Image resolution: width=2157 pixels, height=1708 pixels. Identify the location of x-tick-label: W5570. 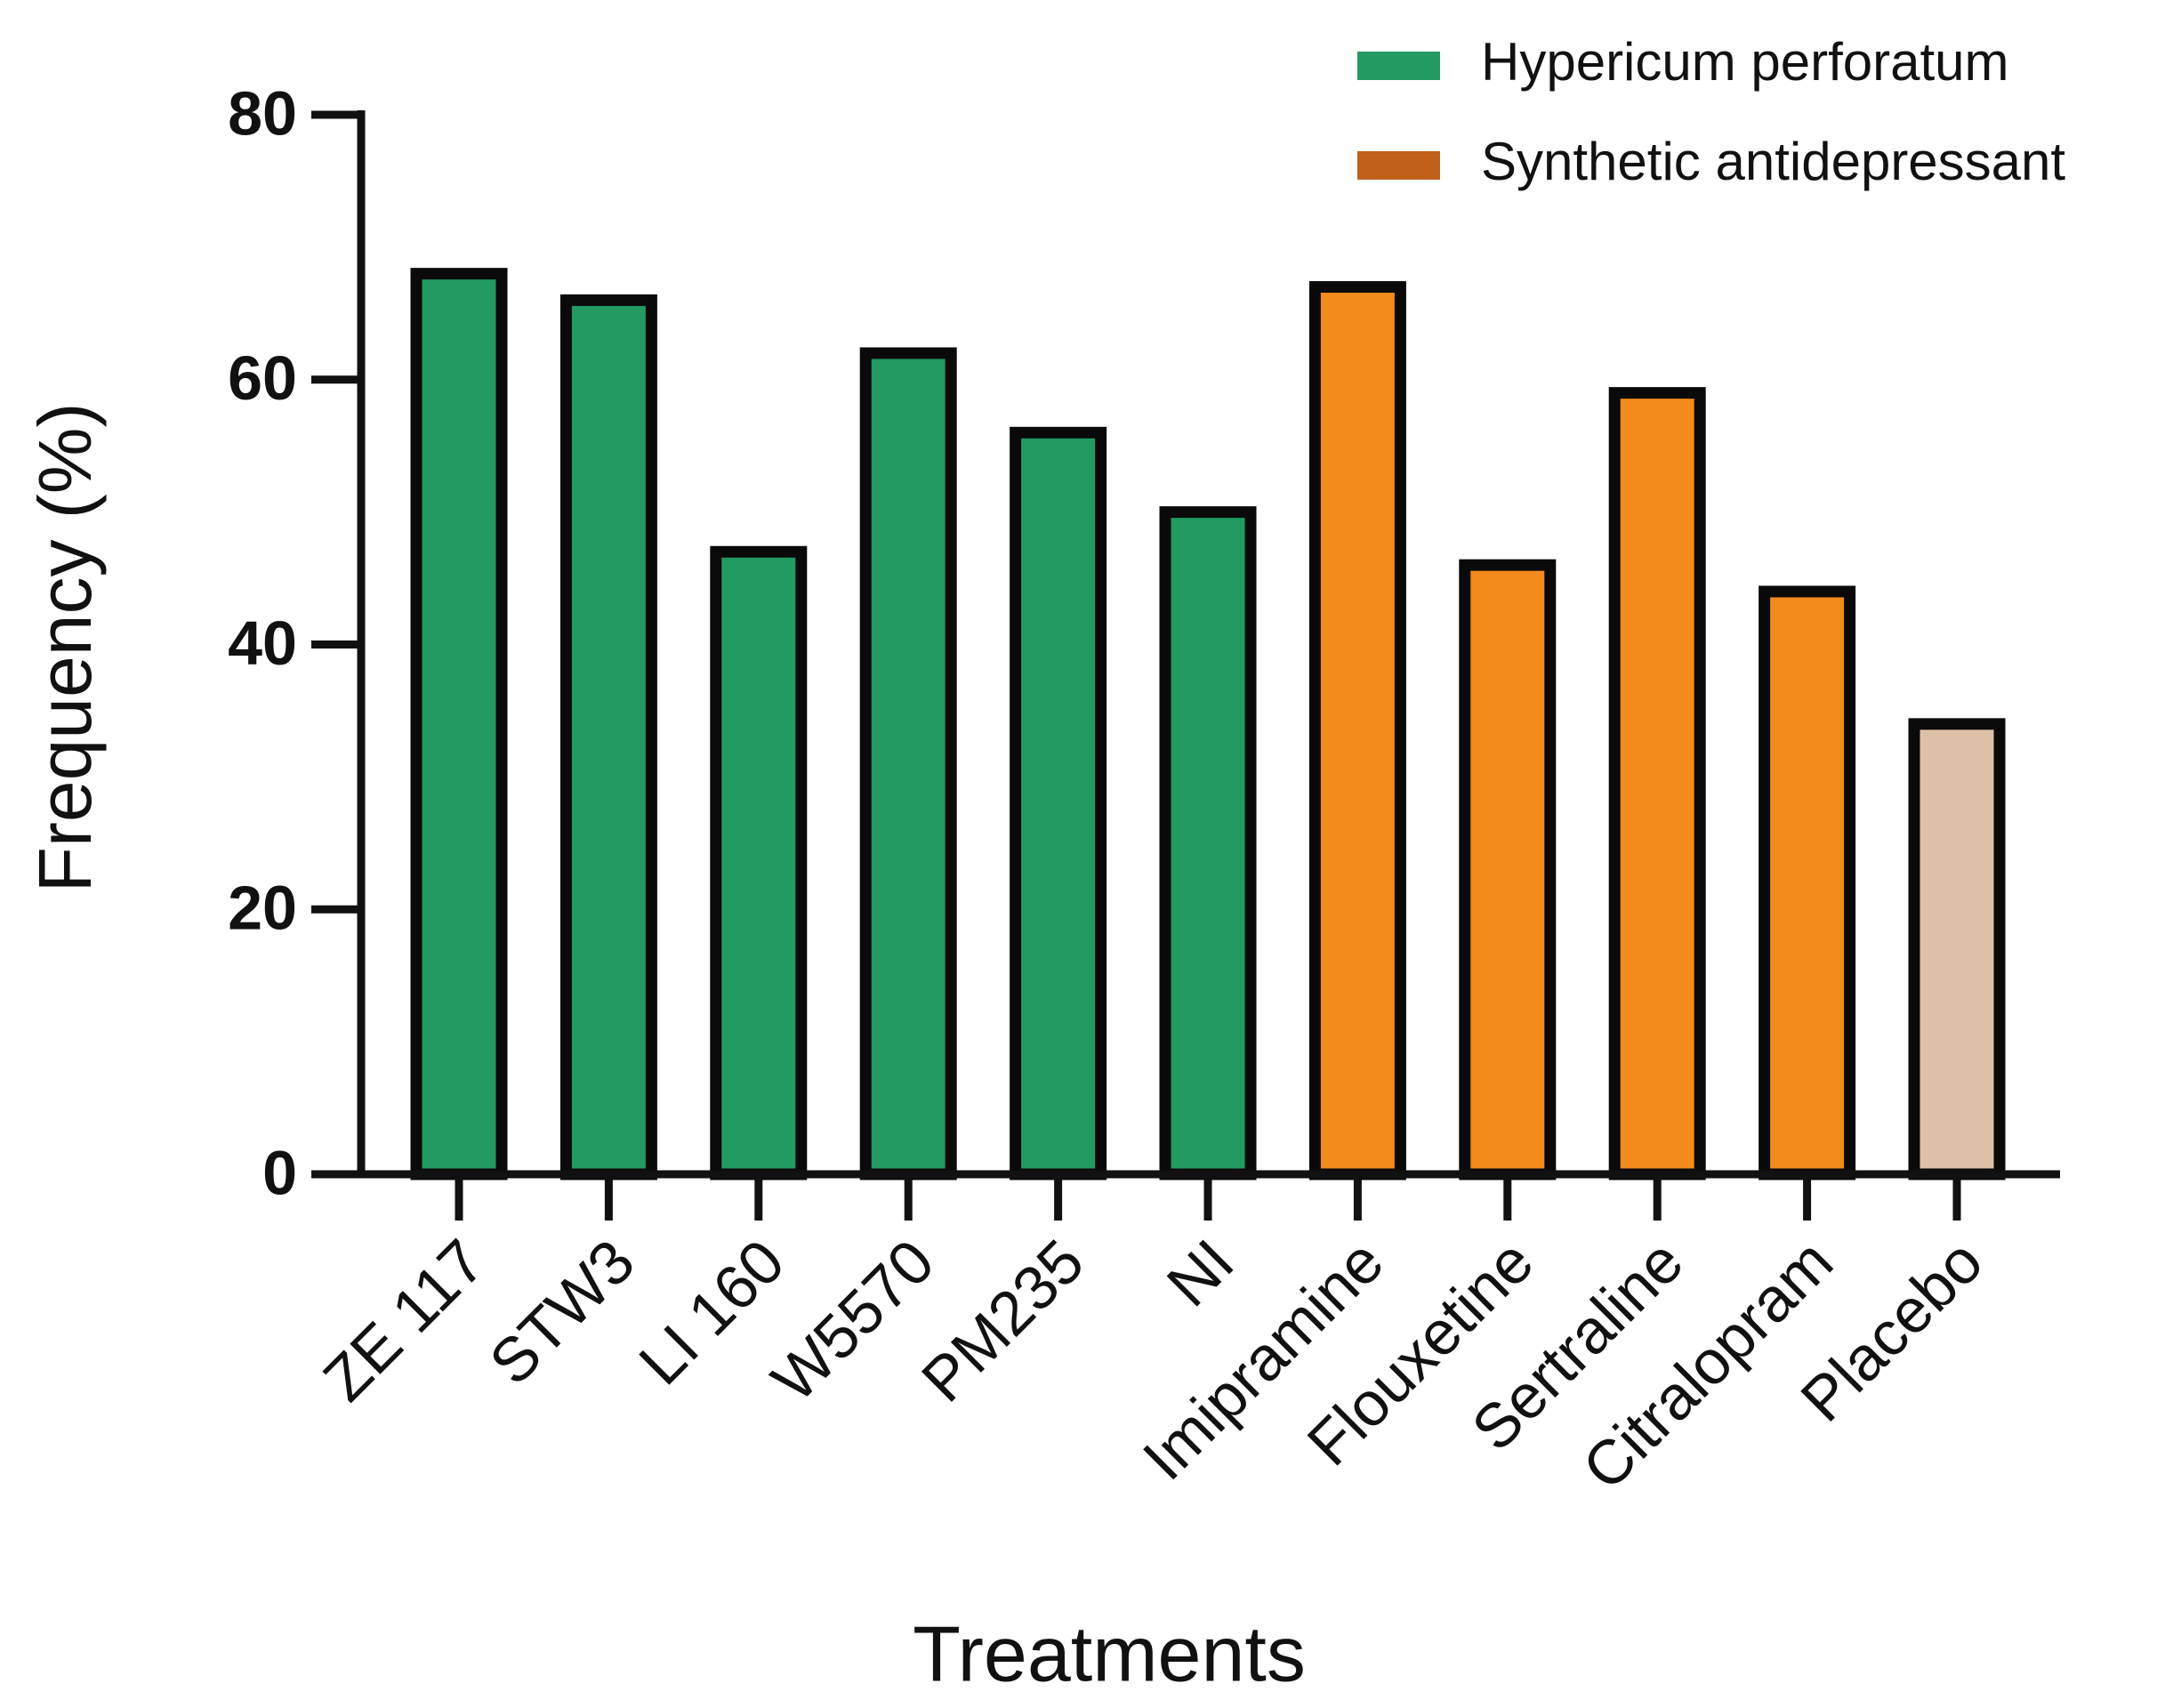
(853, 1321).